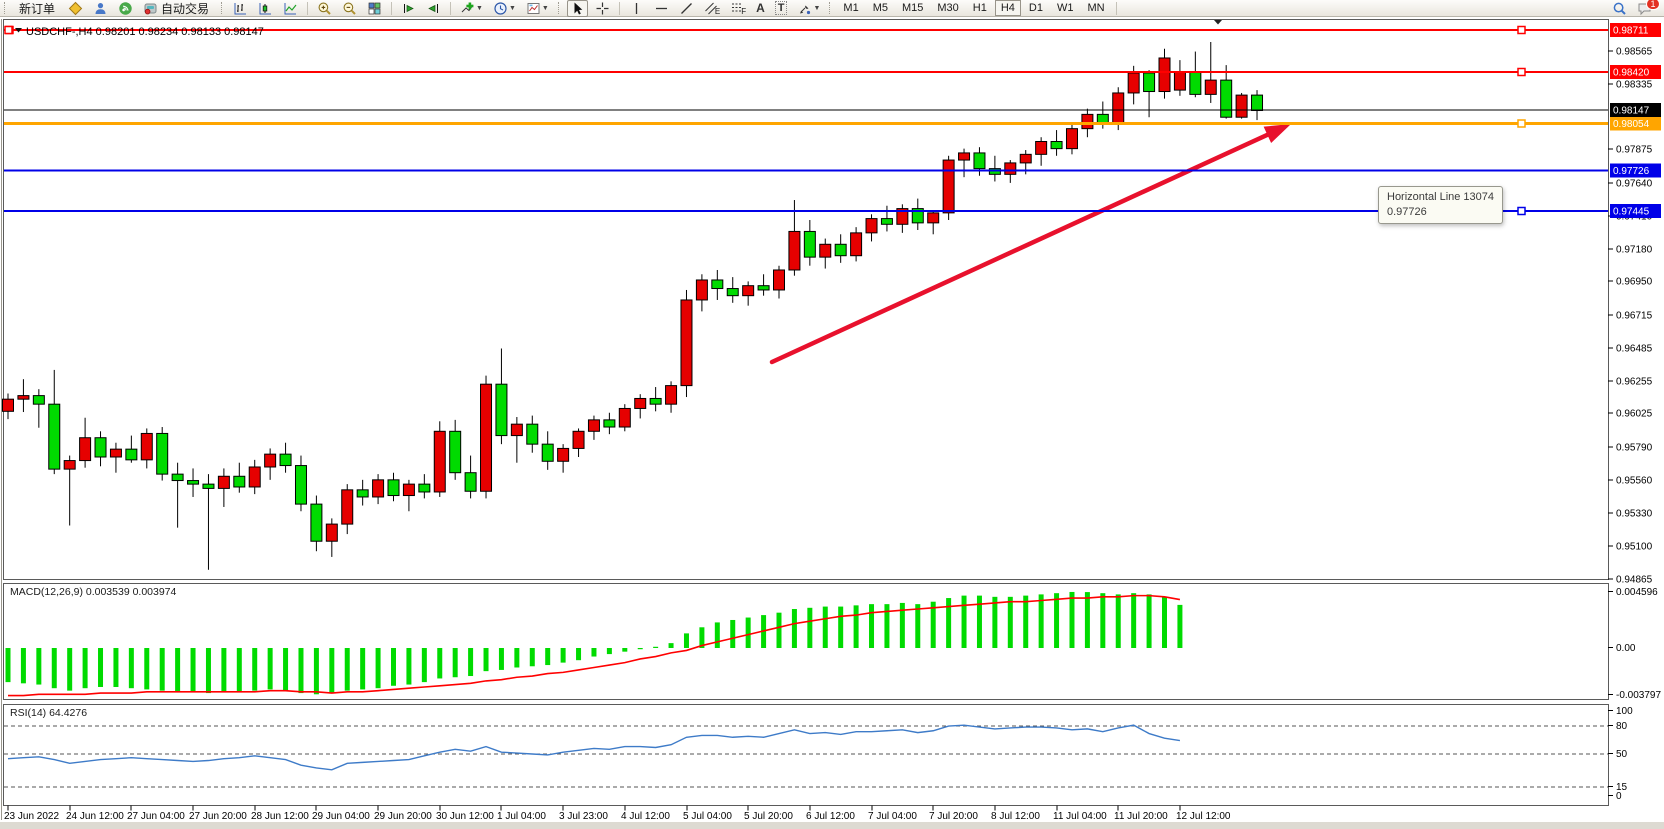  Describe the element at coordinates (125, 8) in the screenshot. I see `signals-button` at that location.